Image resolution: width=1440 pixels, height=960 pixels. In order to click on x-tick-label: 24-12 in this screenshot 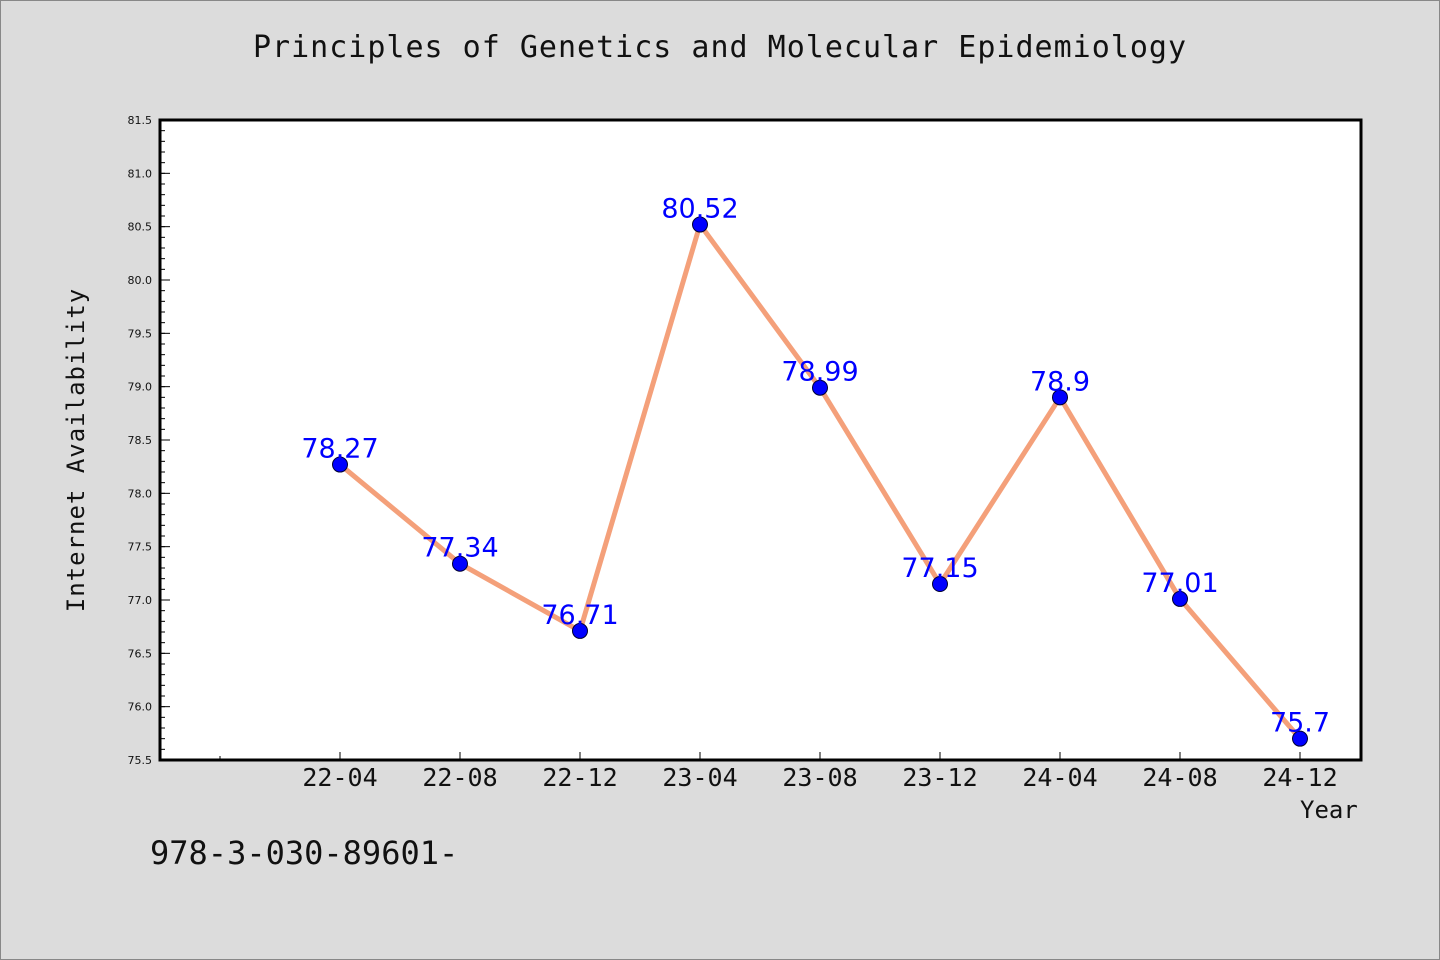, I will do `click(1299, 777)`.